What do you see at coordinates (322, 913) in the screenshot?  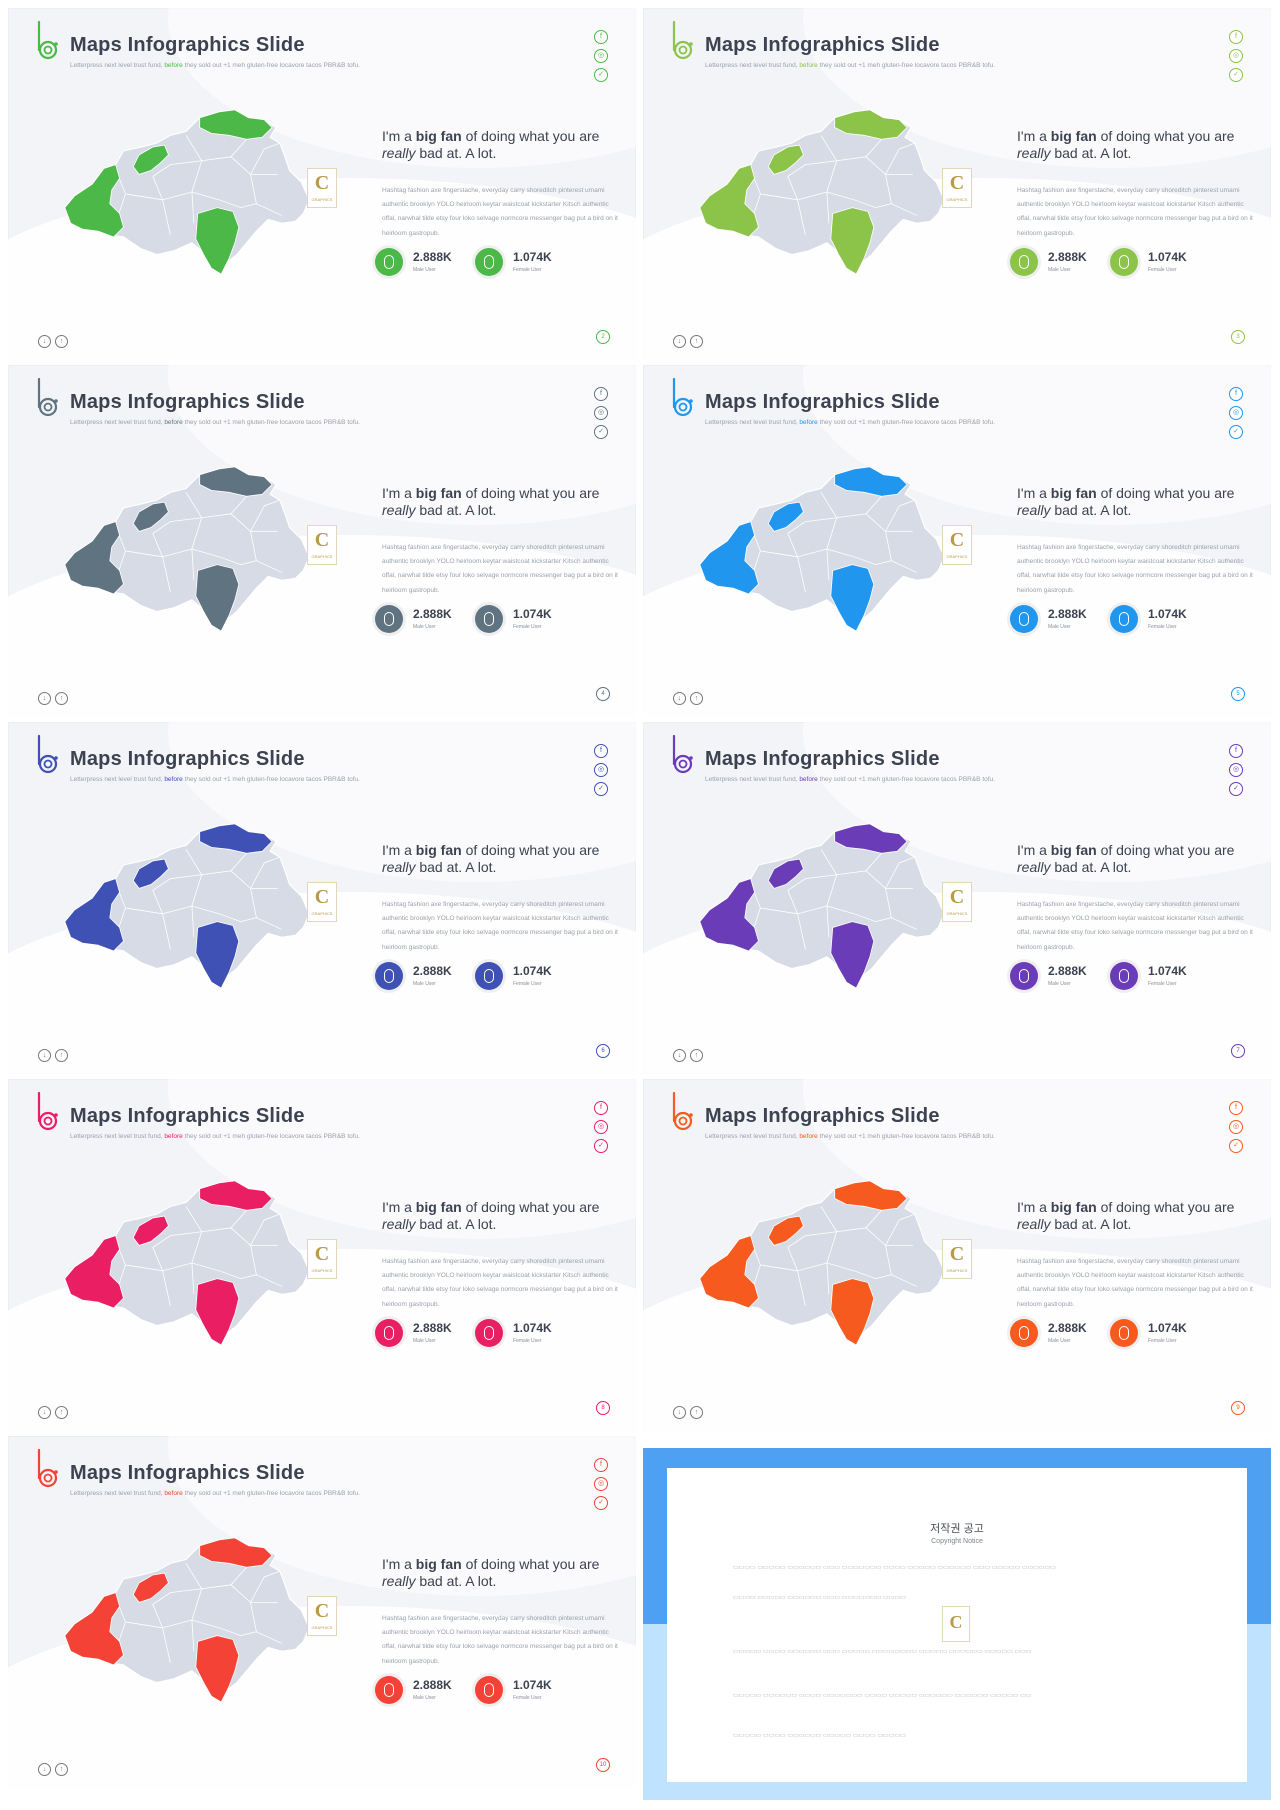 I see `badge-text: GRAPHICS` at bounding box center [322, 913].